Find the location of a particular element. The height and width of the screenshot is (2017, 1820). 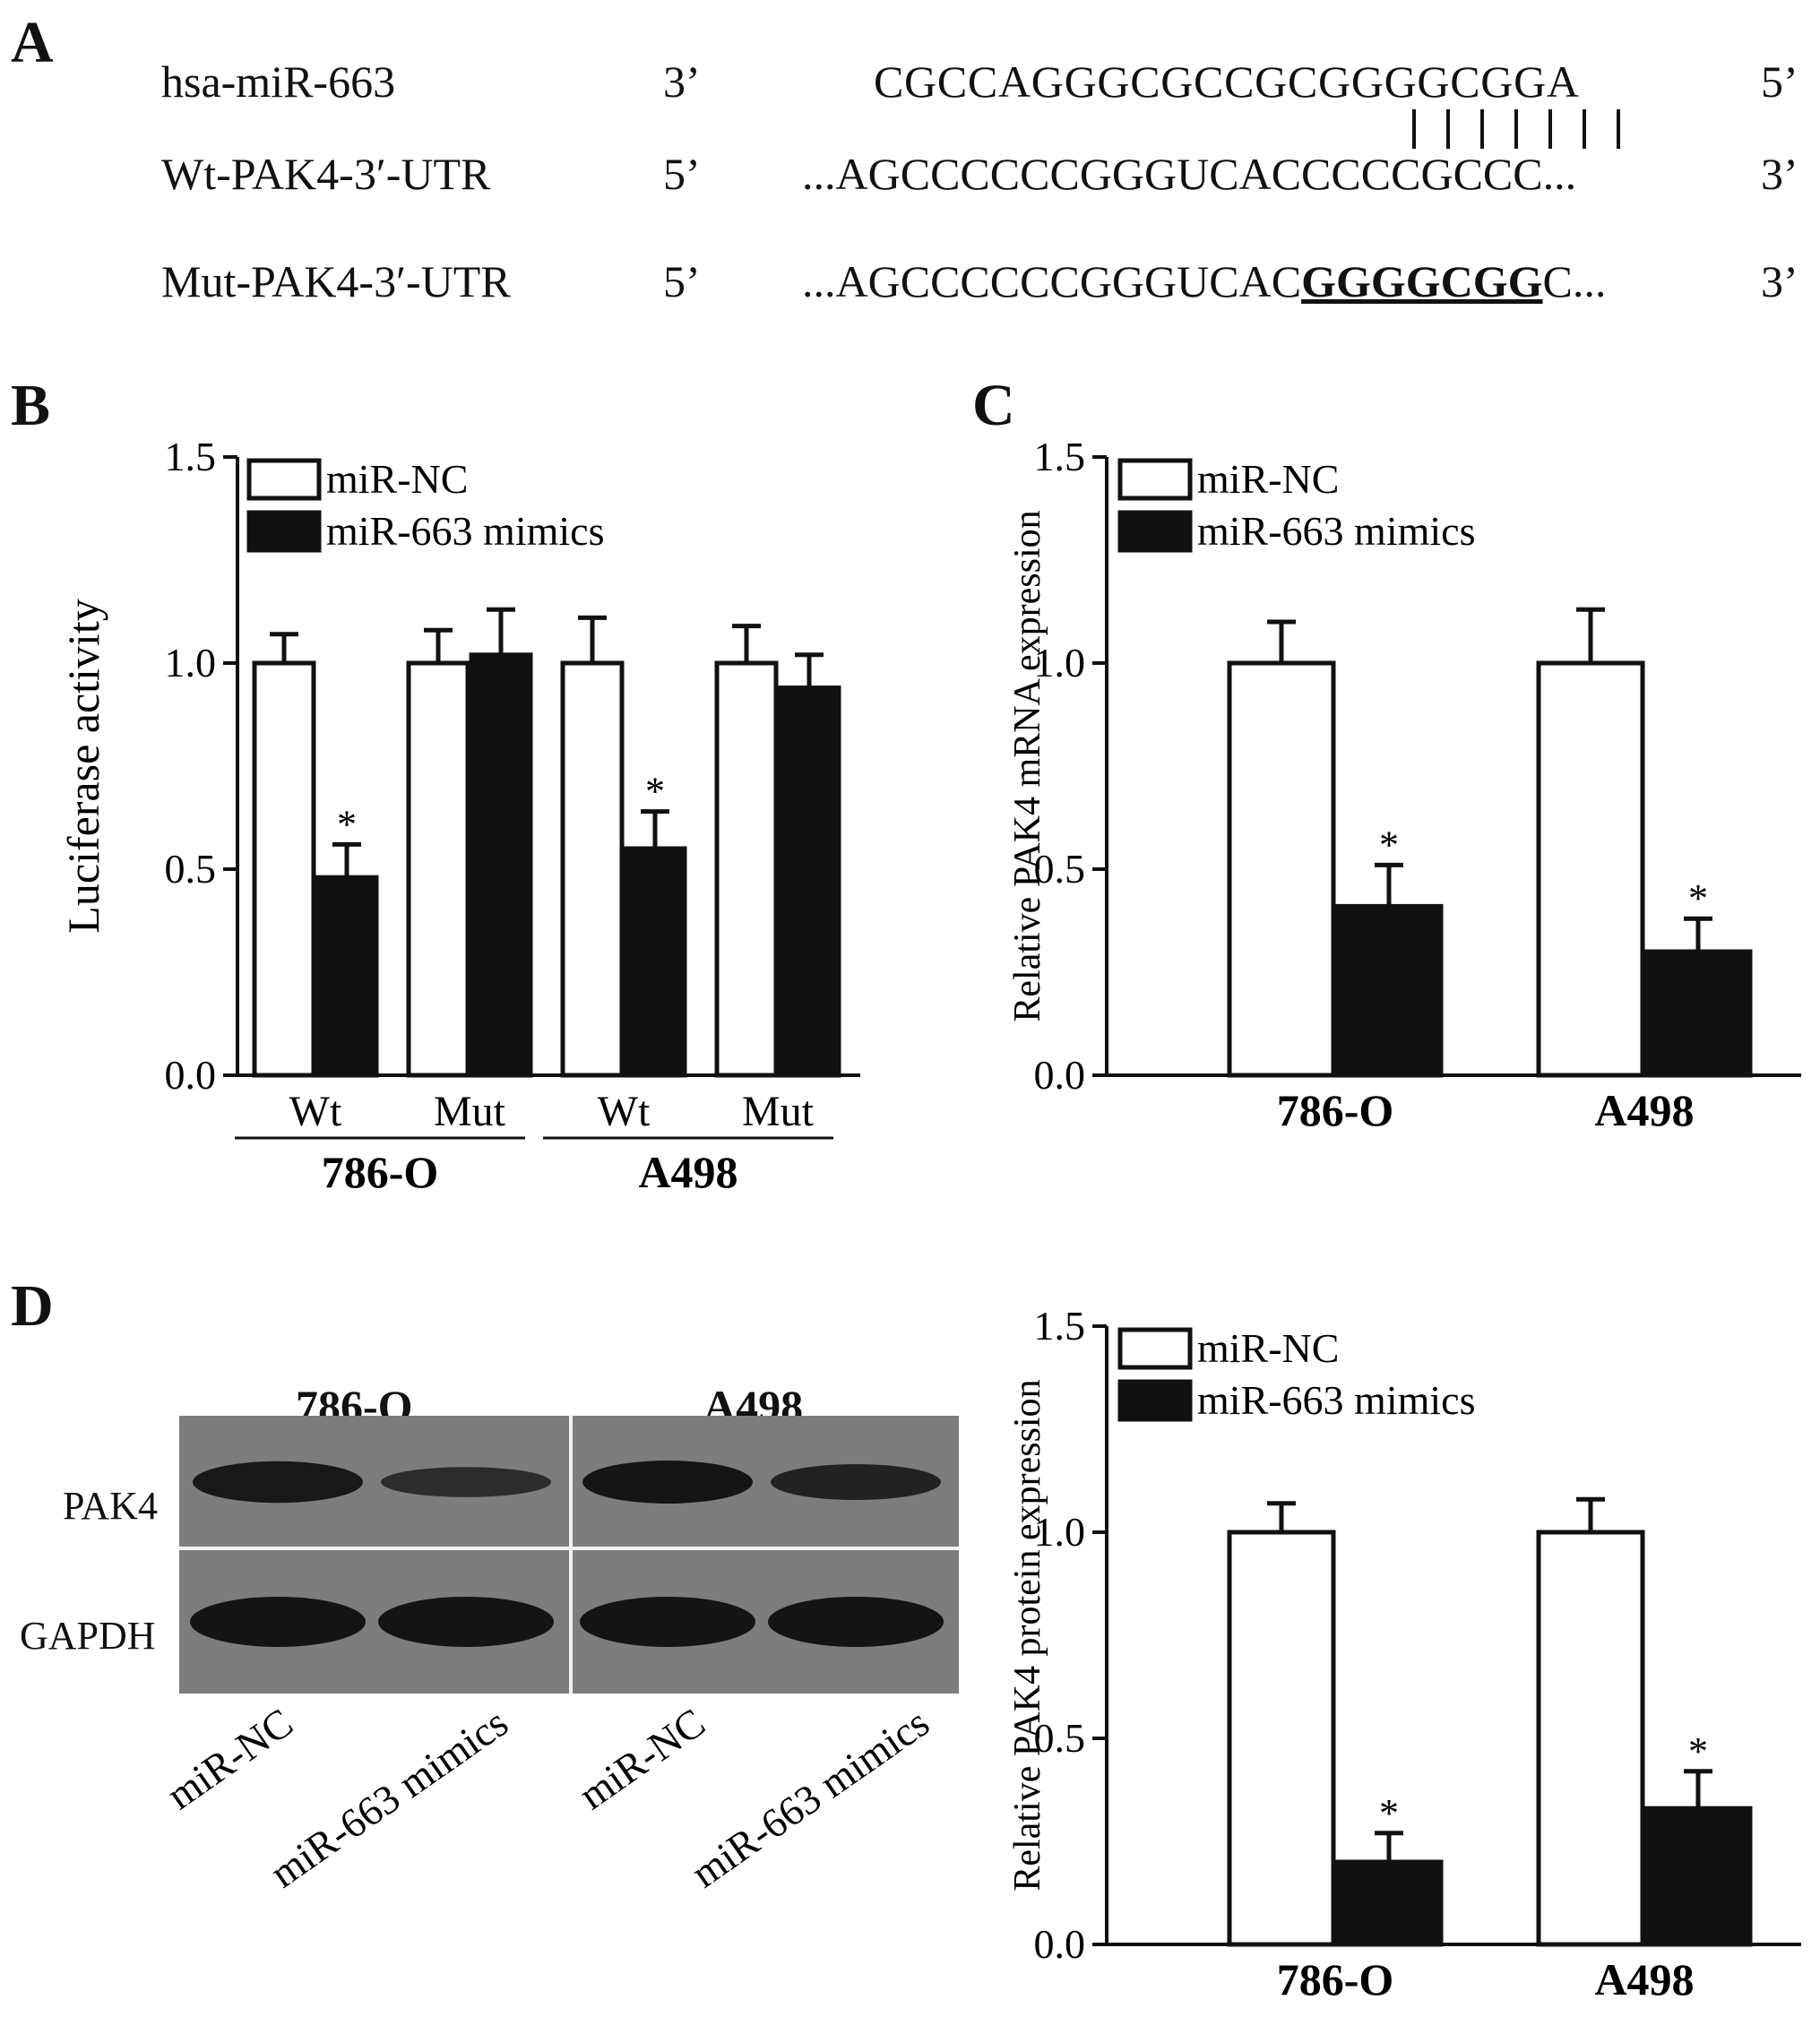

blot-row-label-pak4: PAK4 is located at coordinates (110, 1506).